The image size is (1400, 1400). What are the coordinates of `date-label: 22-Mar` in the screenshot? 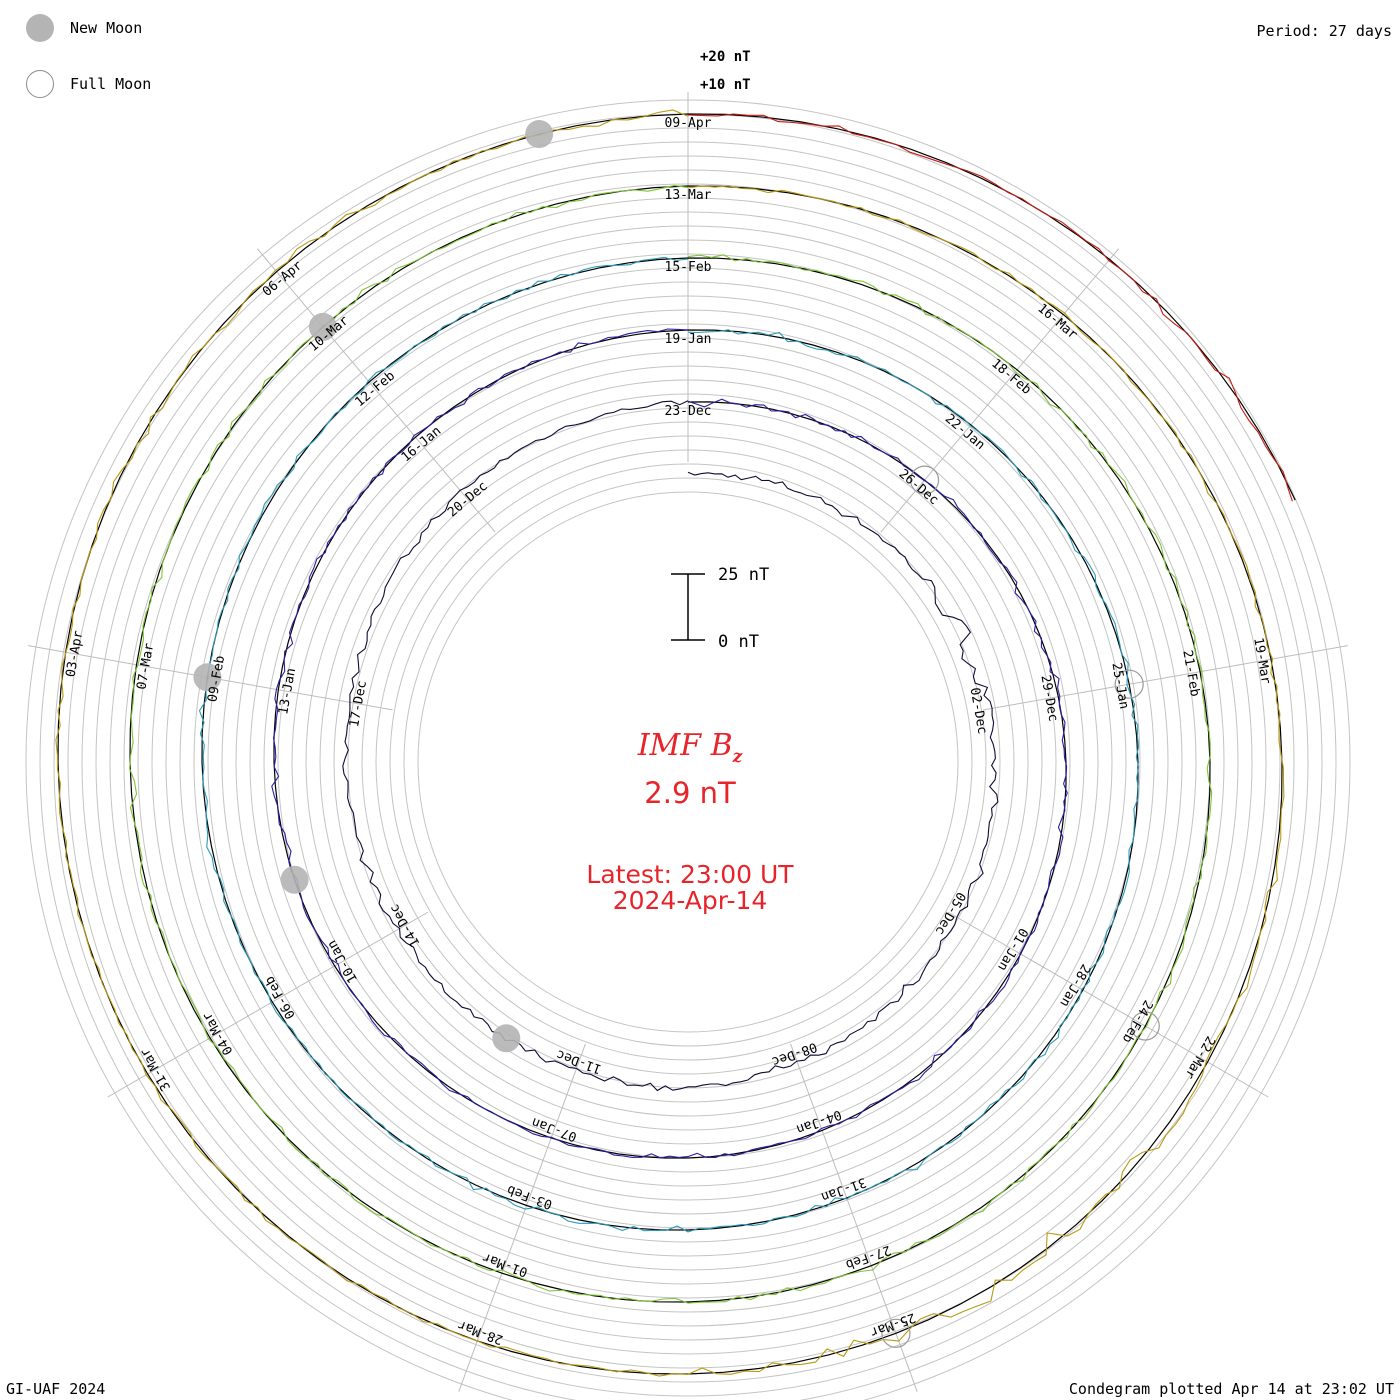 It's located at (1199, 1057).